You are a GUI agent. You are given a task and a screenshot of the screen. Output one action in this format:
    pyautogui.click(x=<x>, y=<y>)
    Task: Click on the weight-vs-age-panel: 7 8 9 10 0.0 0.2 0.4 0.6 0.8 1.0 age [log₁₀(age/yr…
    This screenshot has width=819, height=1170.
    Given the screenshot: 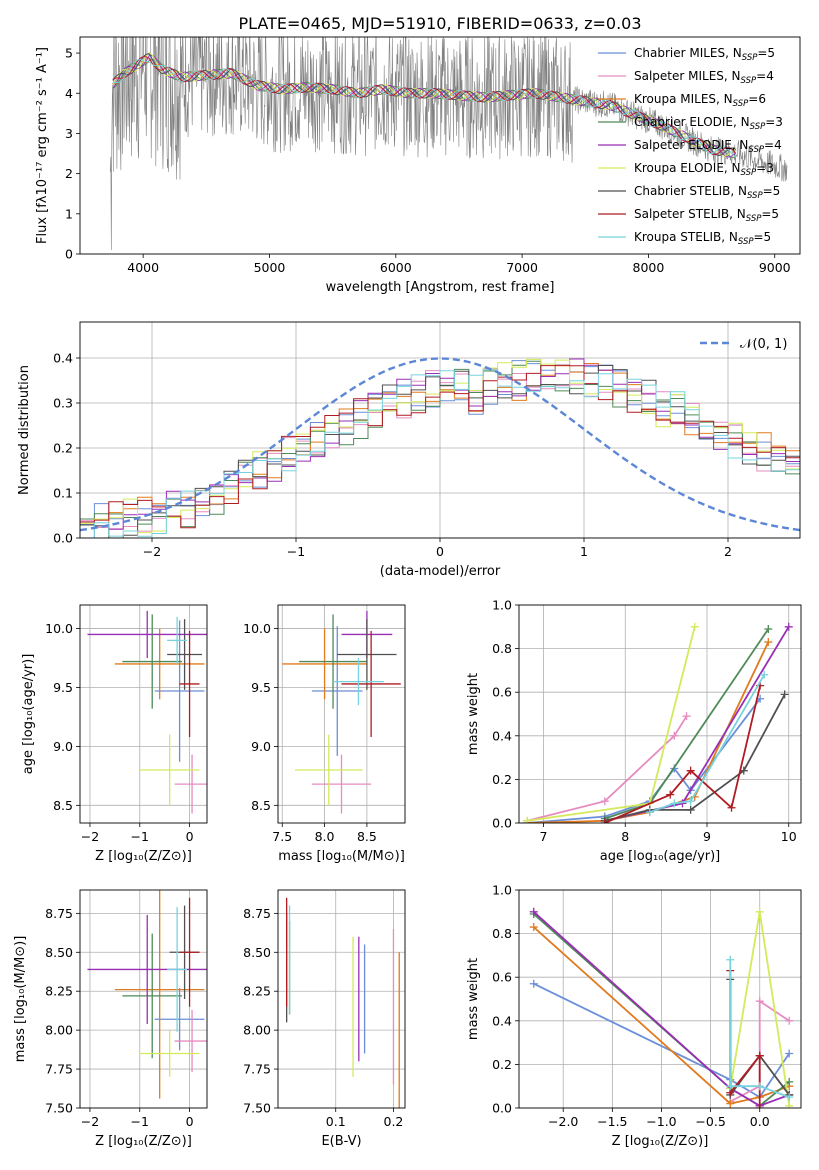 What is the action you would take?
    pyautogui.click(x=634, y=731)
    